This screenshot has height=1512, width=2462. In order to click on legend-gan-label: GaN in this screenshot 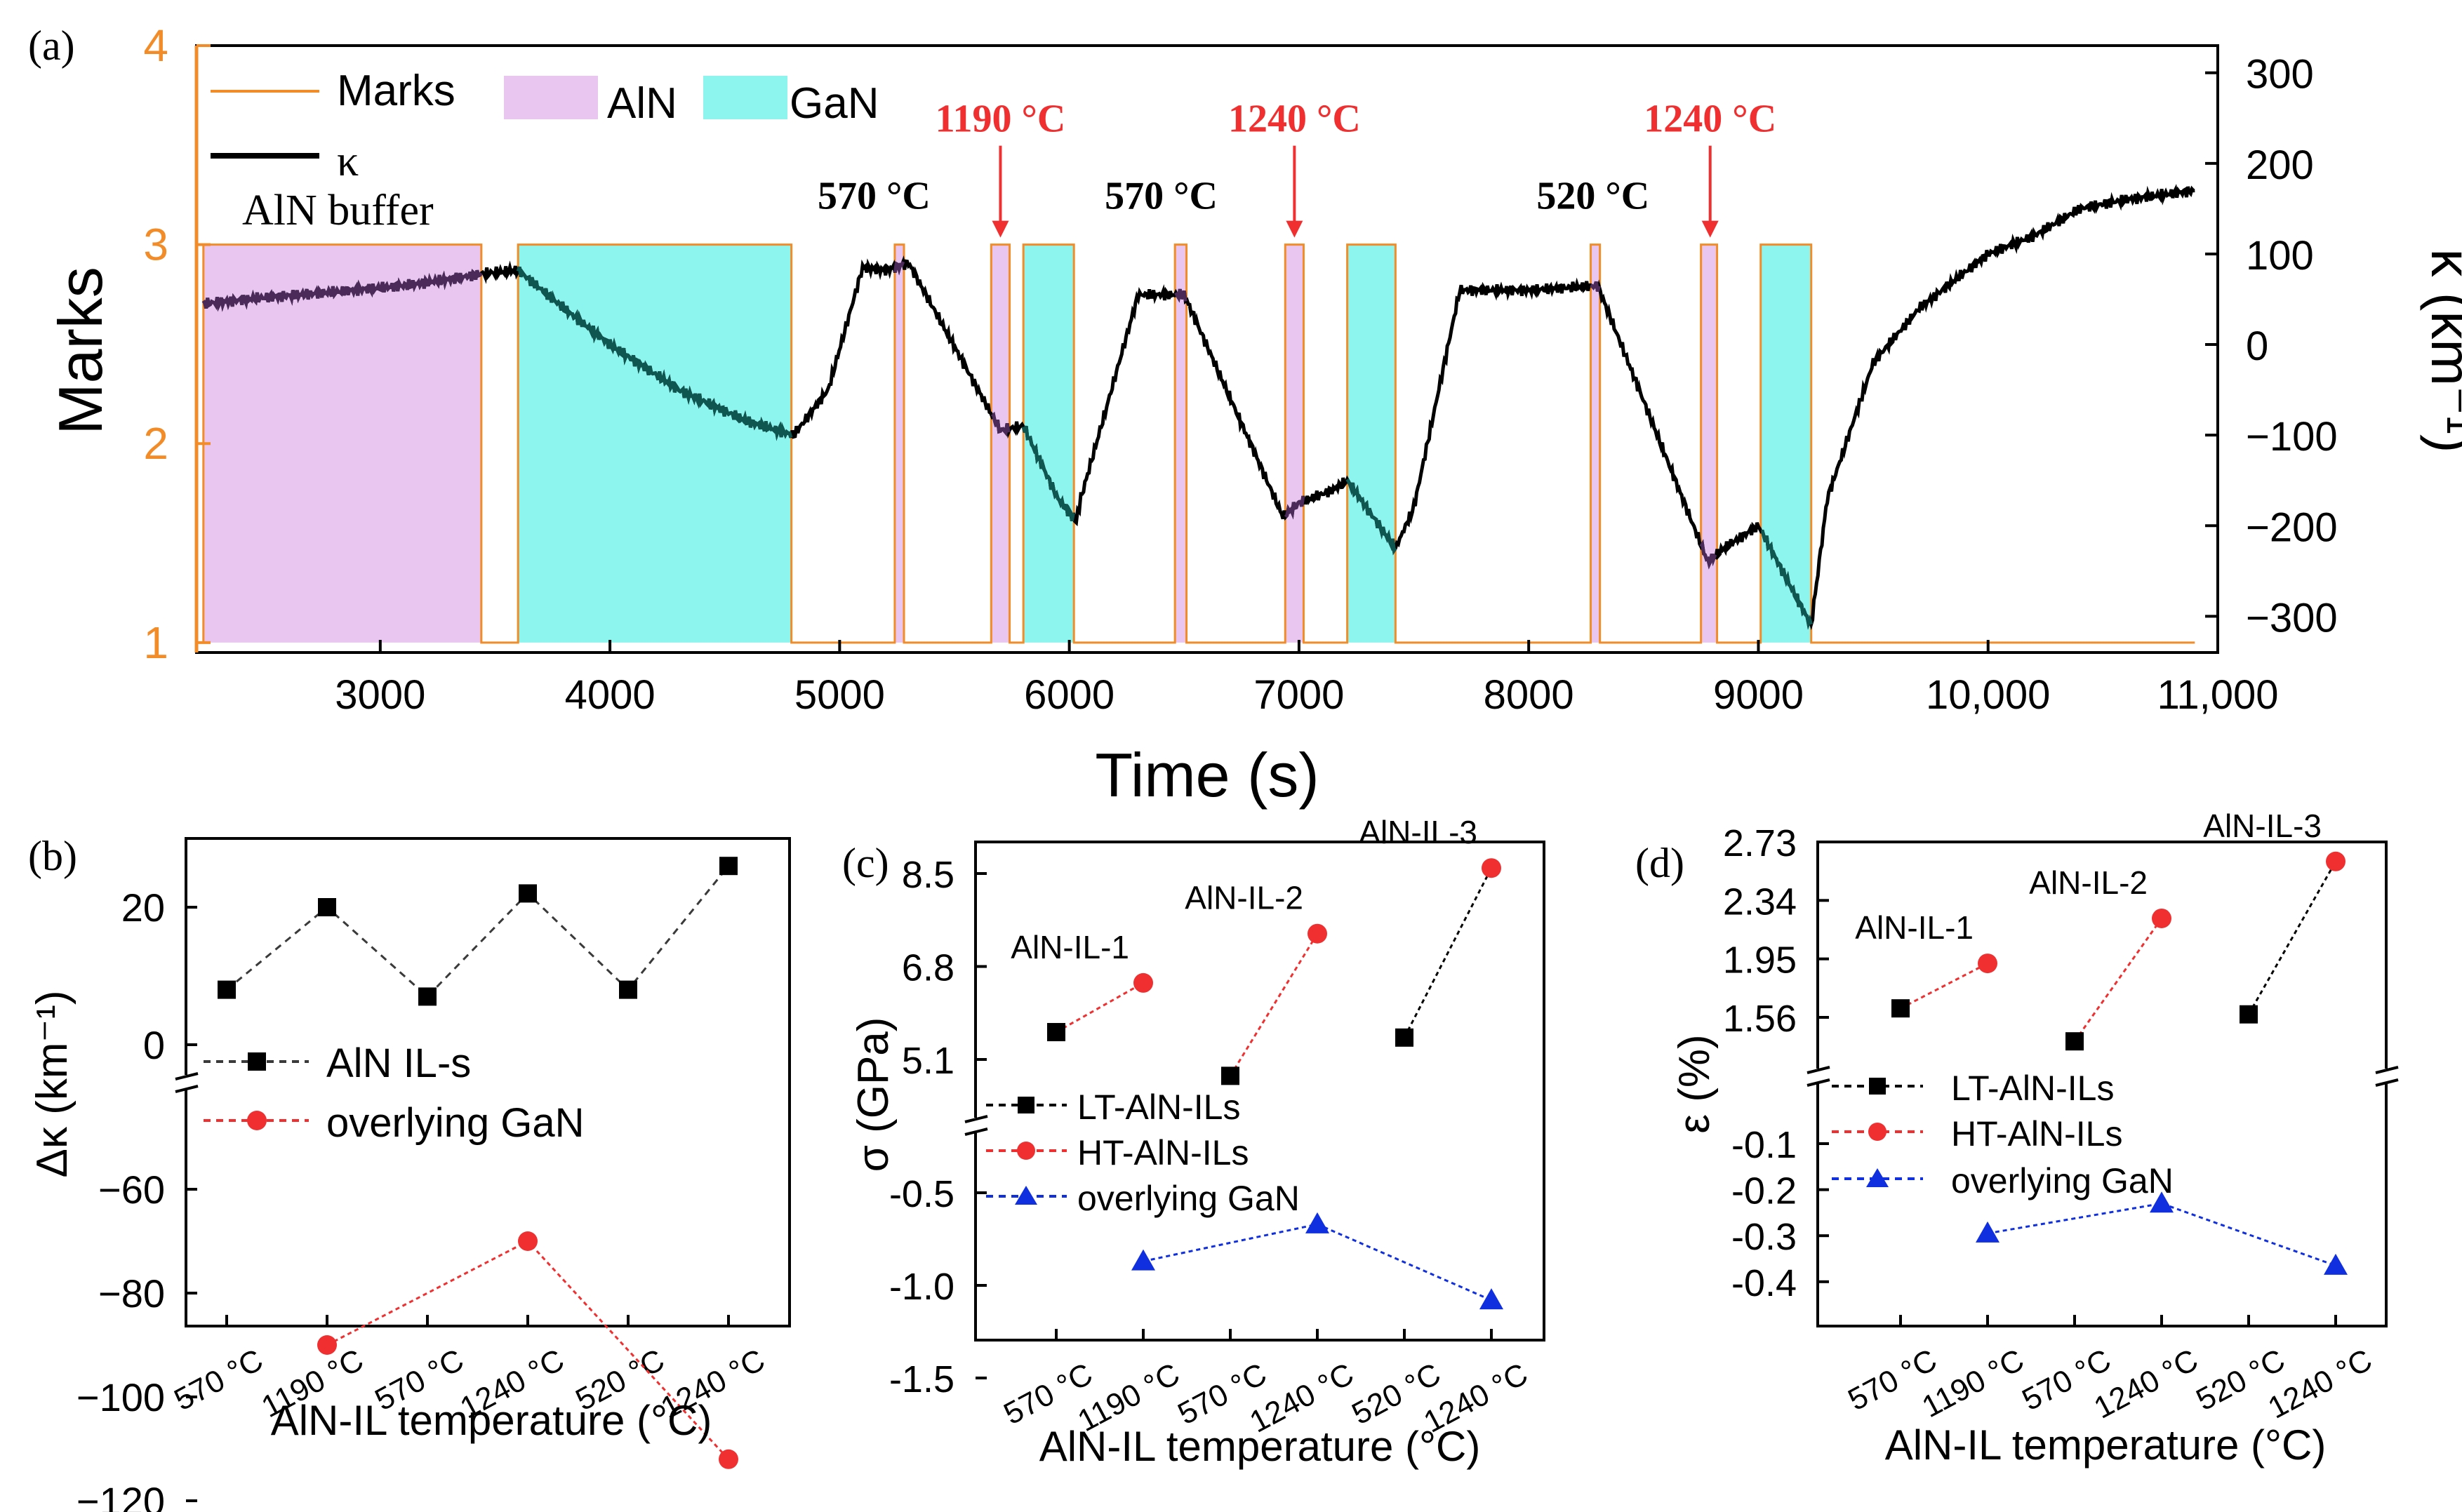, I will do `click(834, 104)`.